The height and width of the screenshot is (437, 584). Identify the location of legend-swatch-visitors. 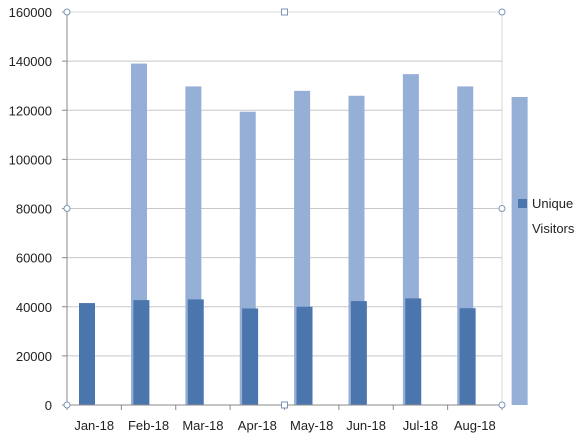
(522, 228).